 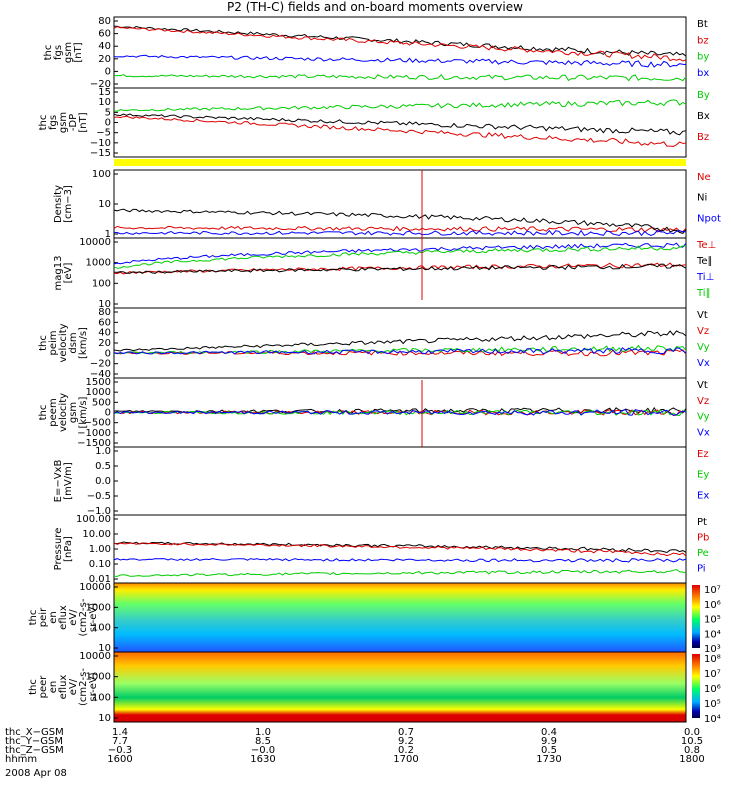 What do you see at coordinates (68, 273) in the screenshot?
I see `y-axis-label: [eV]` at bounding box center [68, 273].